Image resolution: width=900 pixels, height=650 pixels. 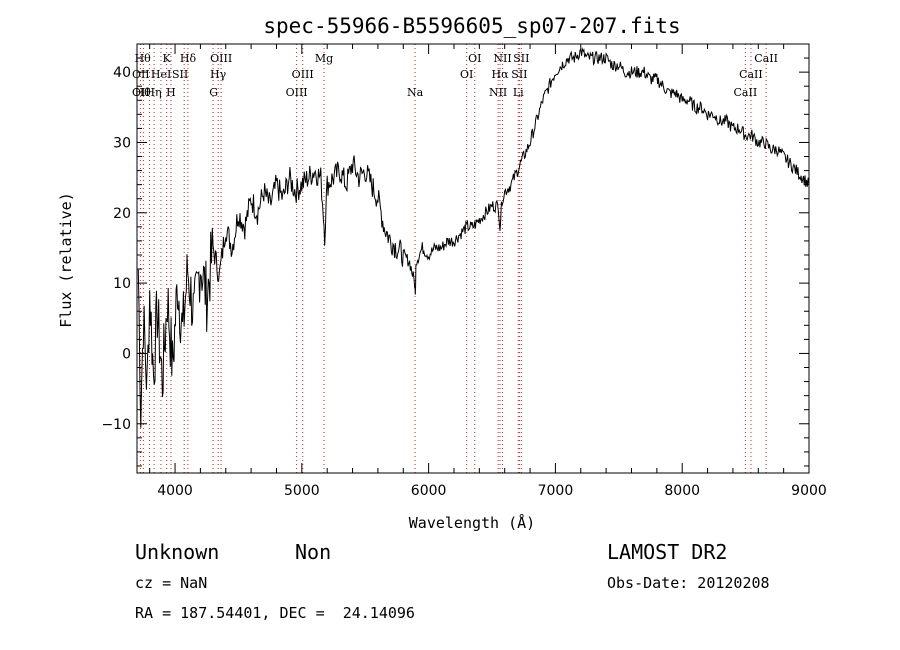 I want to click on y-axis-label: Flux (relative), so click(x=66, y=259).